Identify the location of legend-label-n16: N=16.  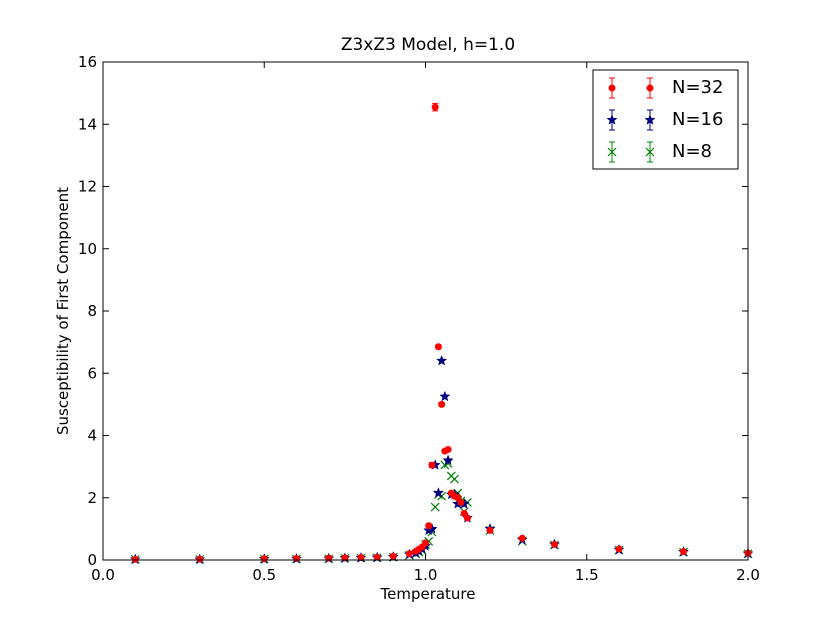
(697, 119).